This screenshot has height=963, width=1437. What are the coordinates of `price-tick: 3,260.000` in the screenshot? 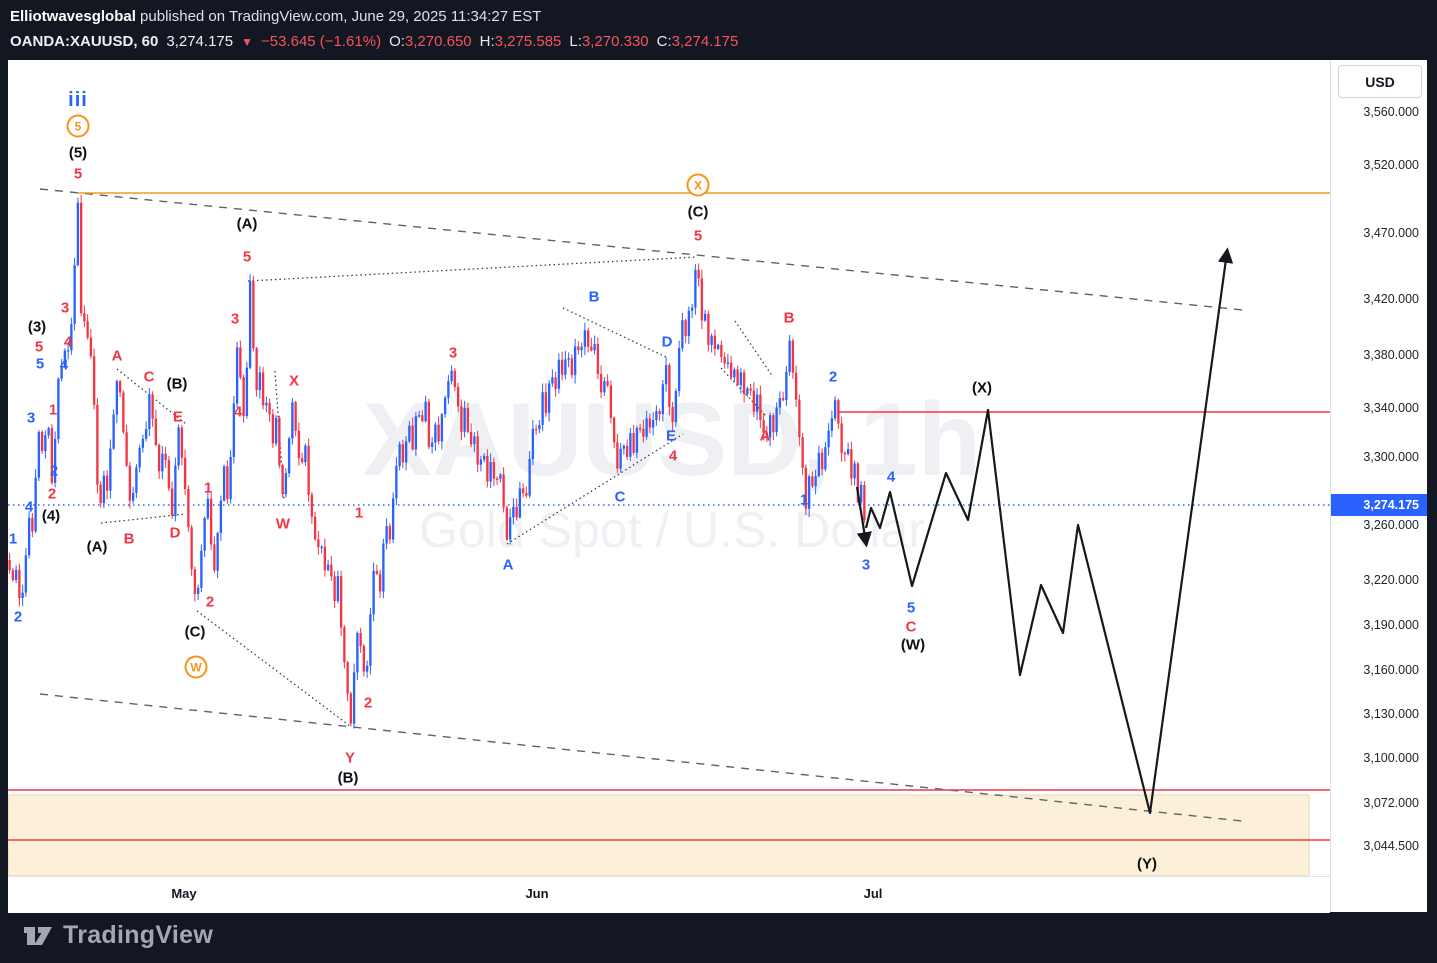 It's located at (1391, 525).